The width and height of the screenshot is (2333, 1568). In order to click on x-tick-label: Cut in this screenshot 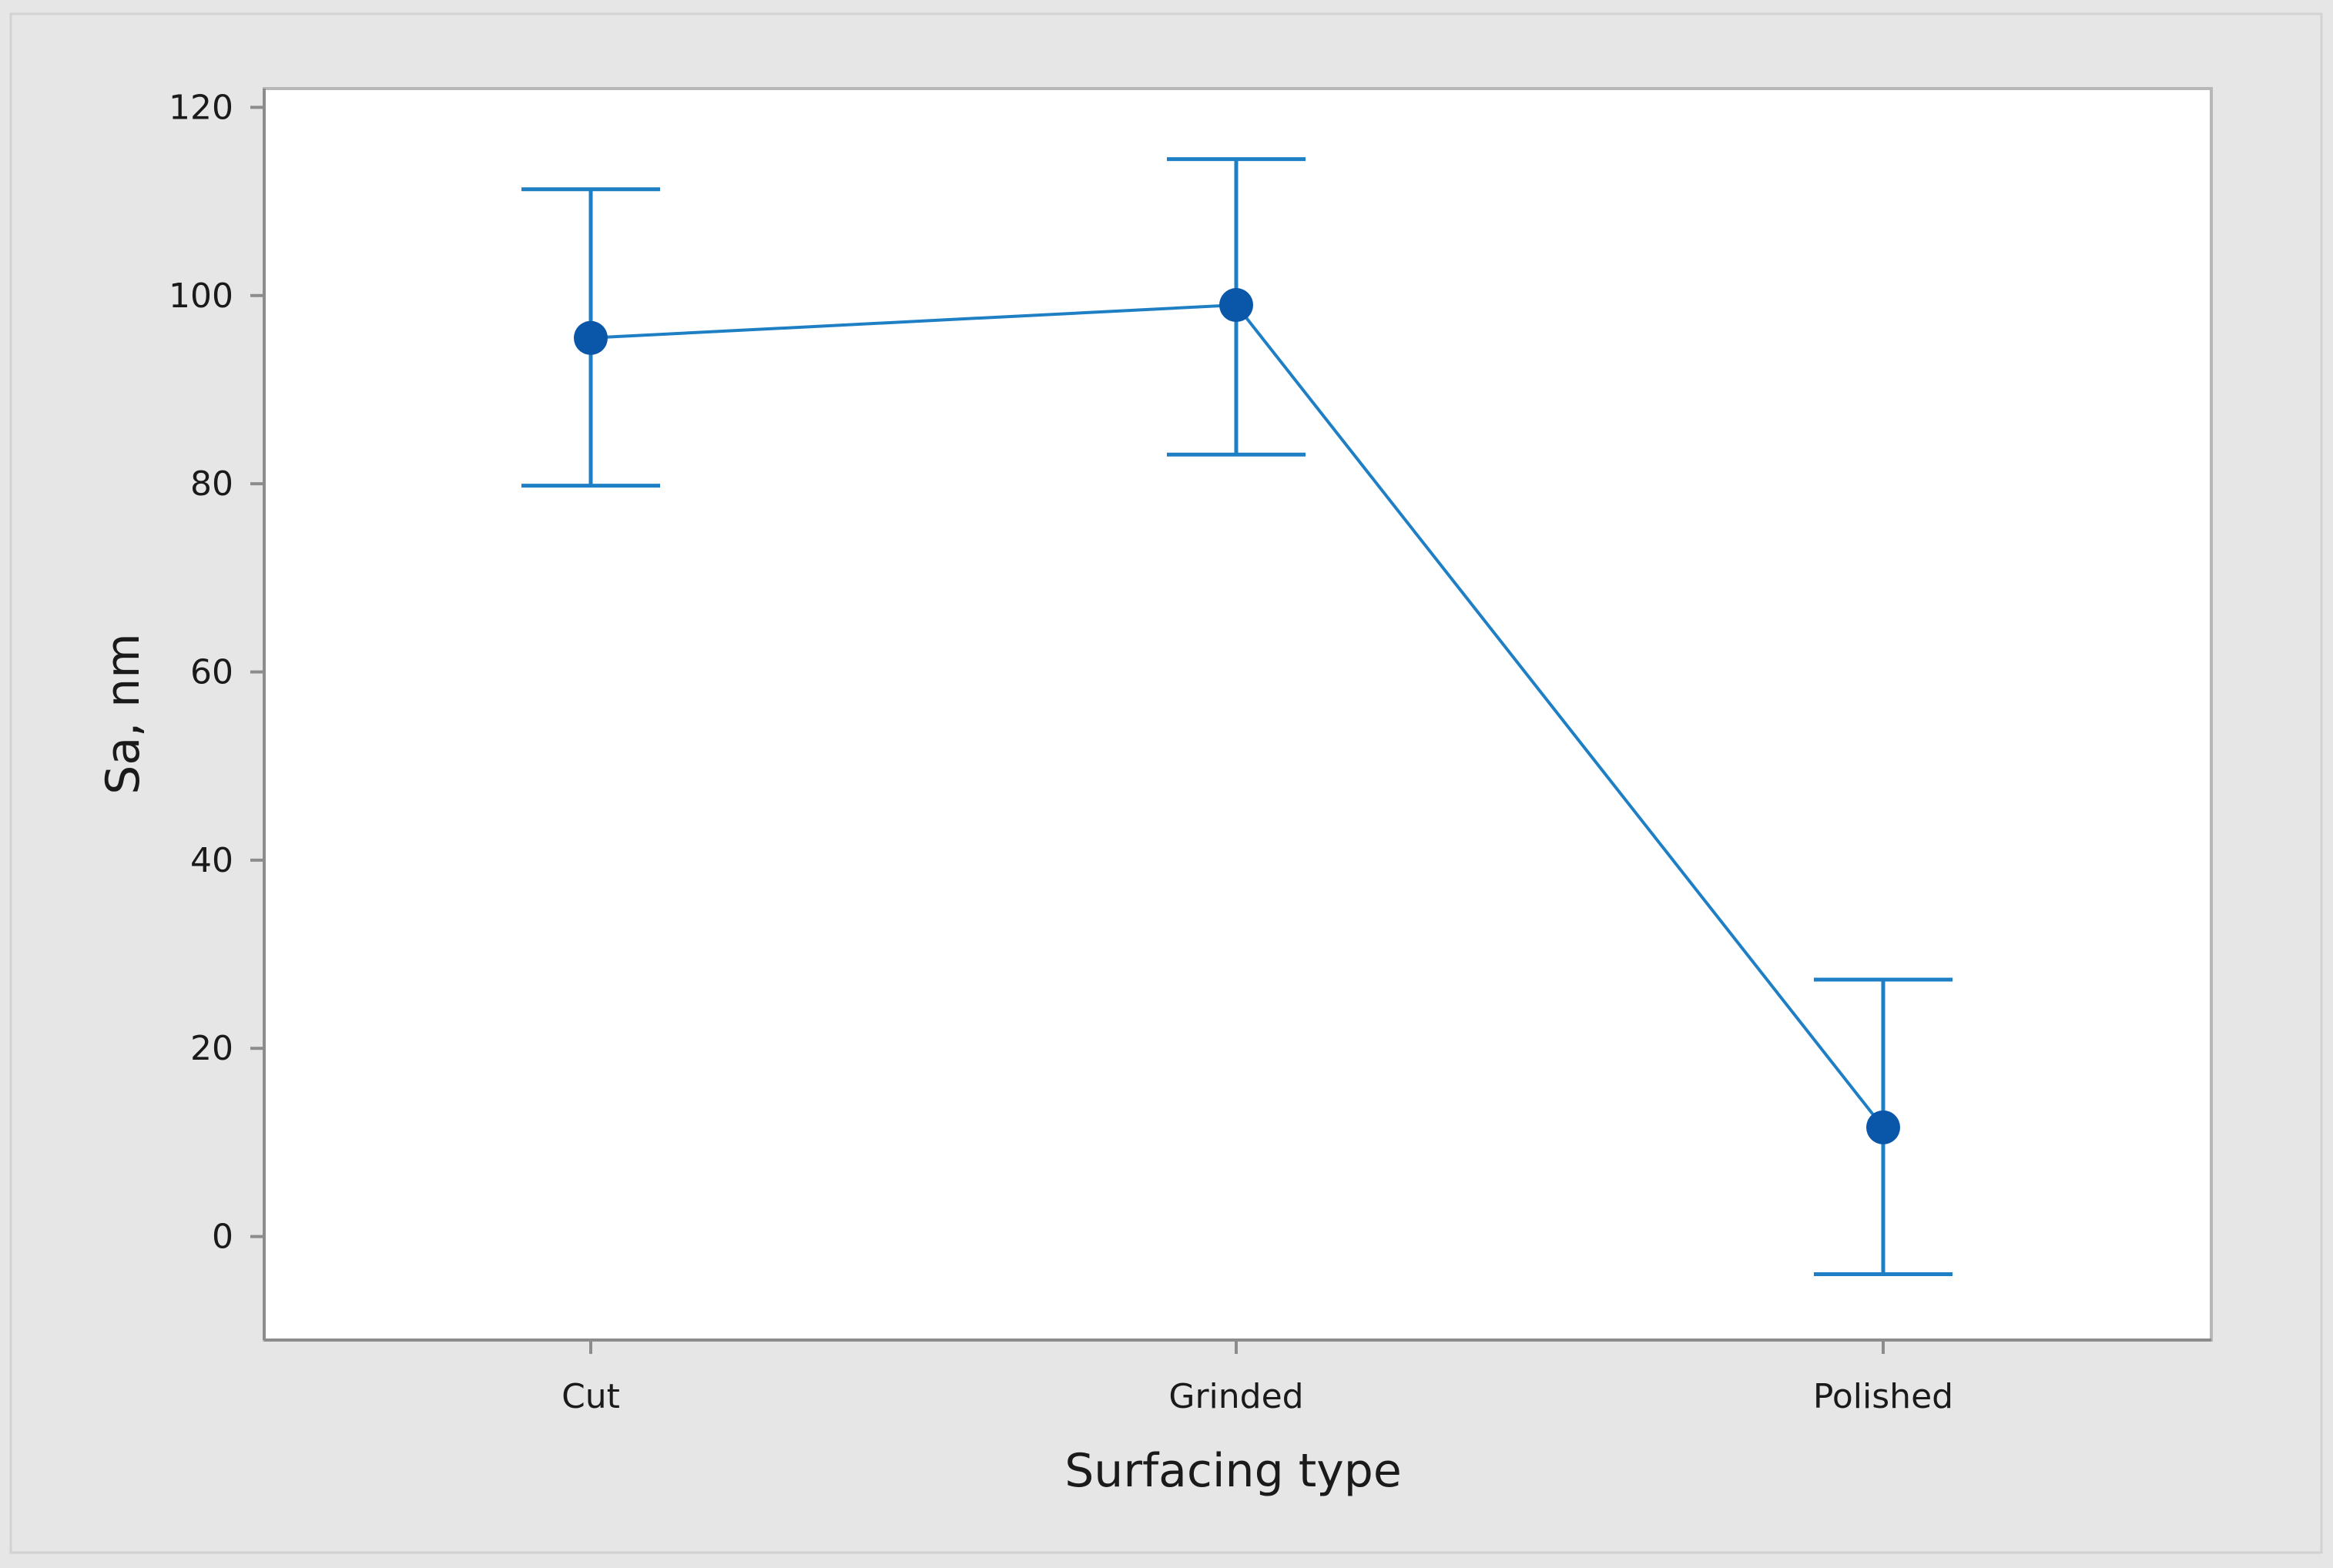, I will do `click(591, 1397)`.